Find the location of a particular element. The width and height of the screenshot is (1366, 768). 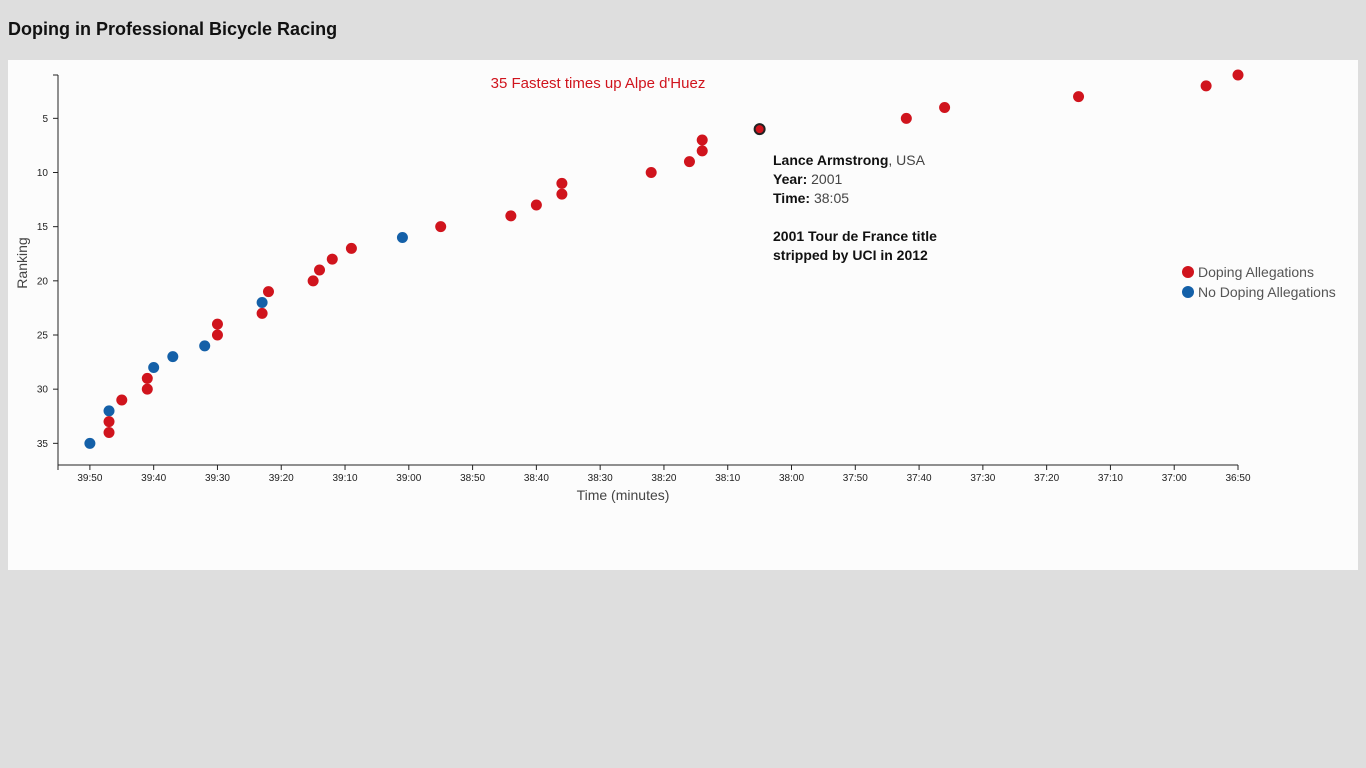

x-tick-label: 37:10 is located at coordinates (1110, 478).